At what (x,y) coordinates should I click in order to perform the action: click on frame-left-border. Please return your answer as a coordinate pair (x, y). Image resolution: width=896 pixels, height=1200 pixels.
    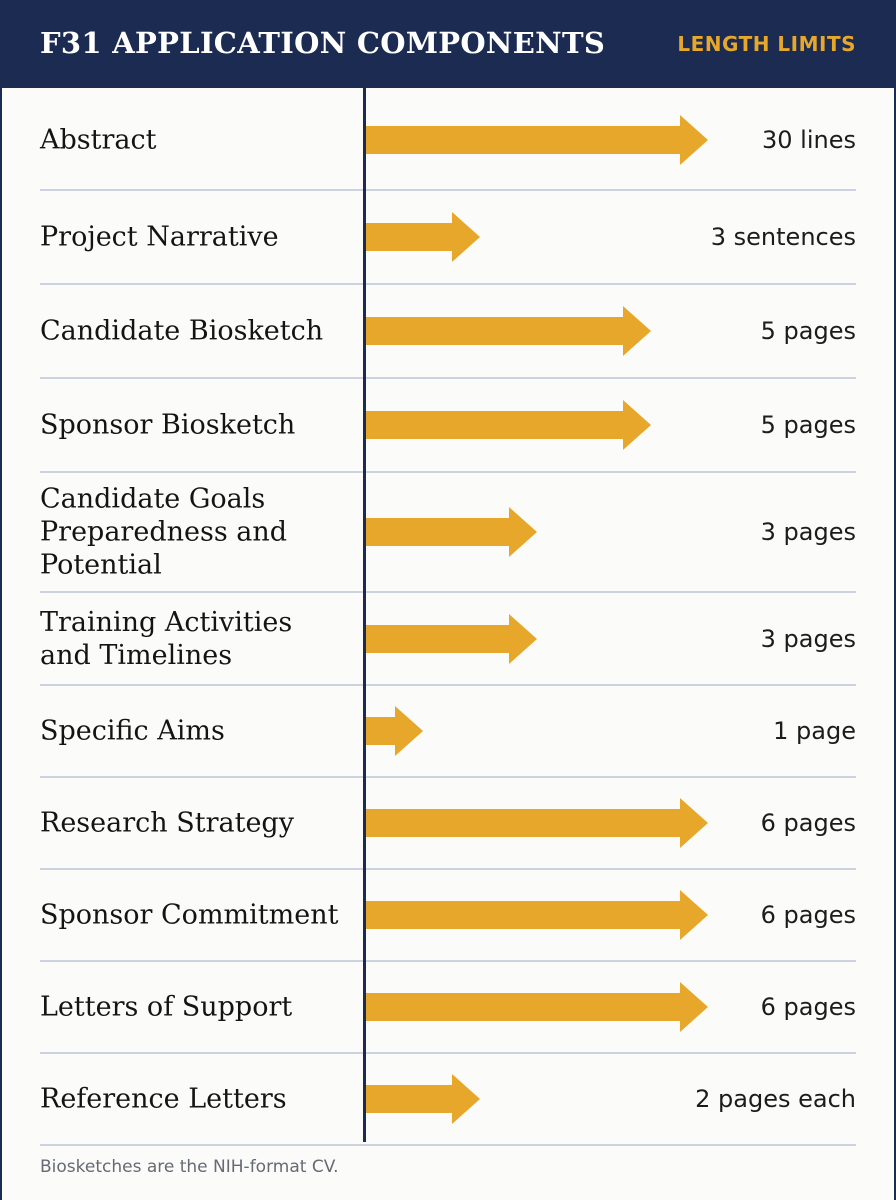
    Looking at the image, I should click on (1, 644).